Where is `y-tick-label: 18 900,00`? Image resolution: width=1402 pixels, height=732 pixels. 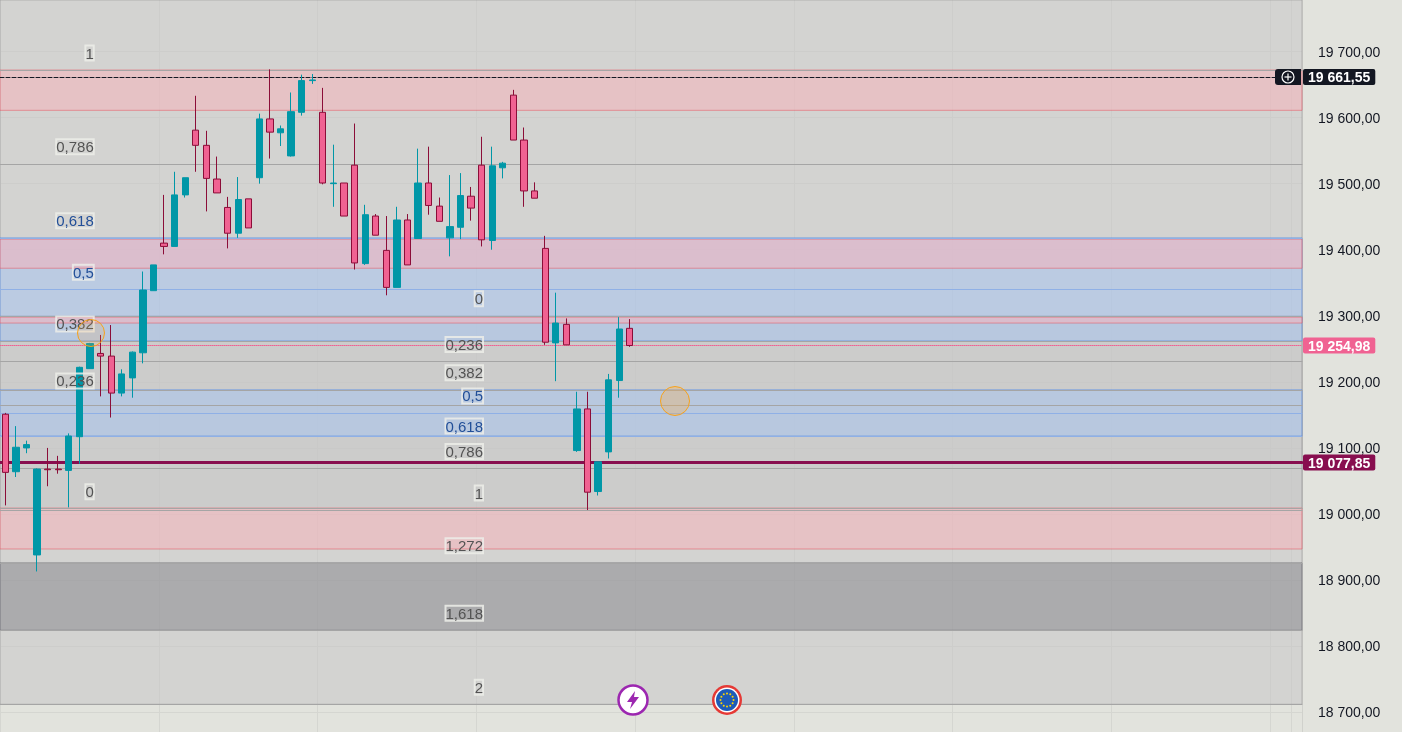
y-tick-label: 18 900,00 is located at coordinates (1349, 580).